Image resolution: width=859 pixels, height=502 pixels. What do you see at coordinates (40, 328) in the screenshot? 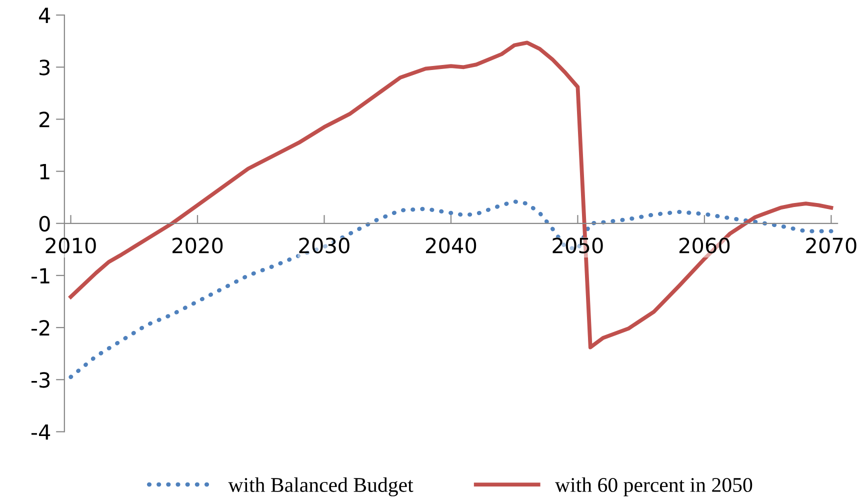
I see `y-tick-label: -2` at bounding box center [40, 328].